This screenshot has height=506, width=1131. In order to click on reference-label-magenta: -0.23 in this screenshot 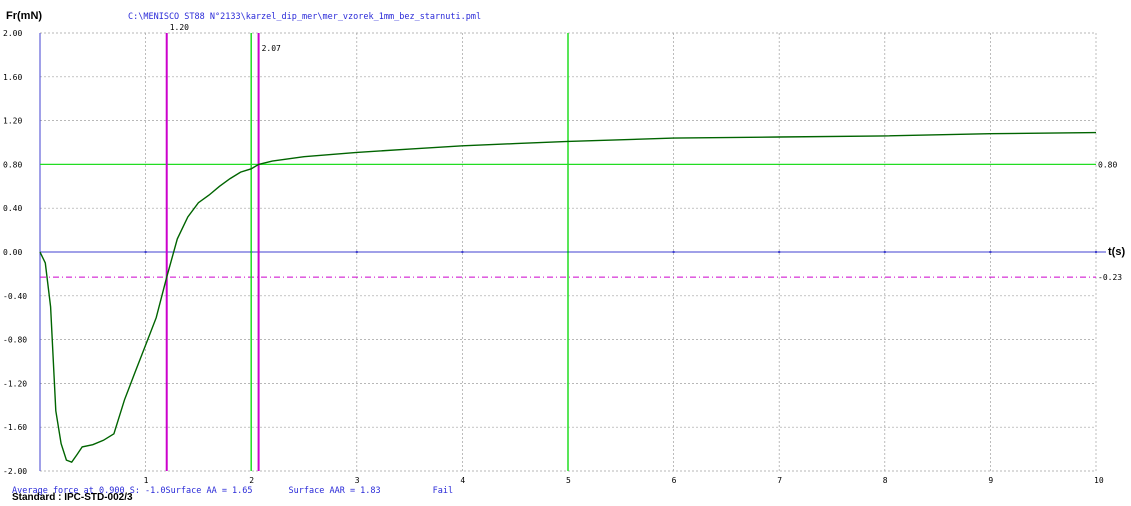, I will do `click(1110, 277)`.